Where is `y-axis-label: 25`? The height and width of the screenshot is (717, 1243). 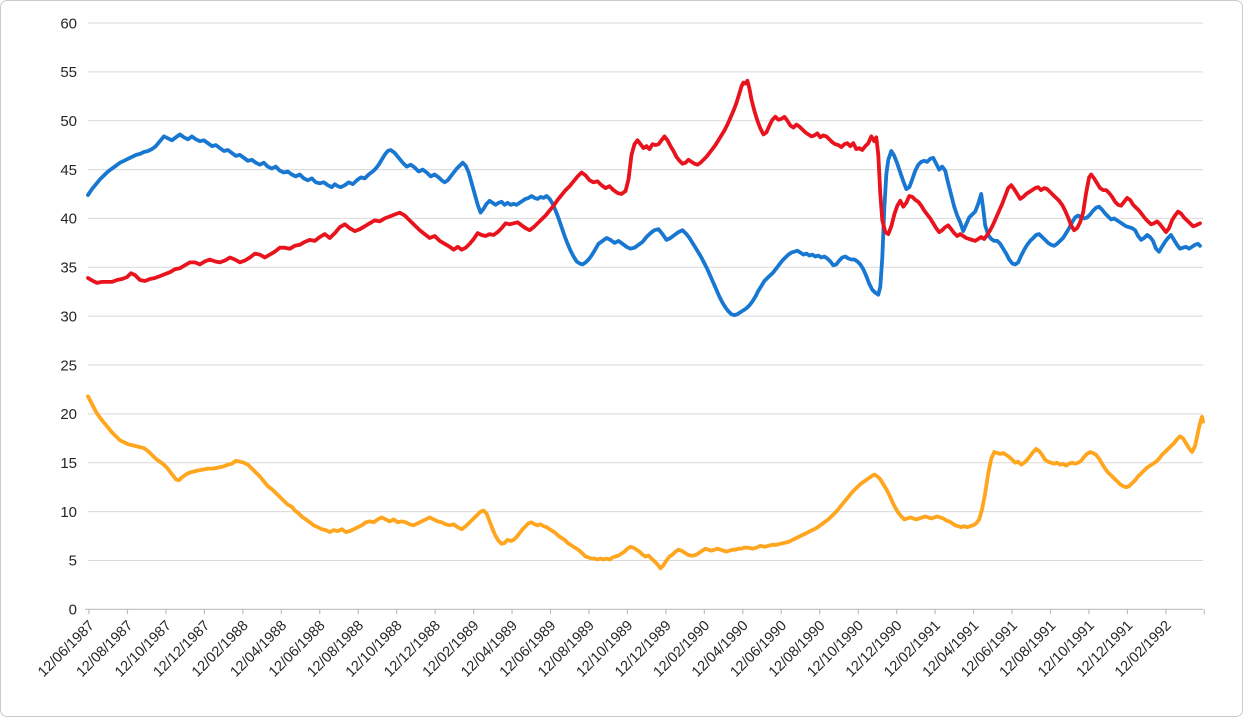 y-axis-label: 25 is located at coordinates (68, 365).